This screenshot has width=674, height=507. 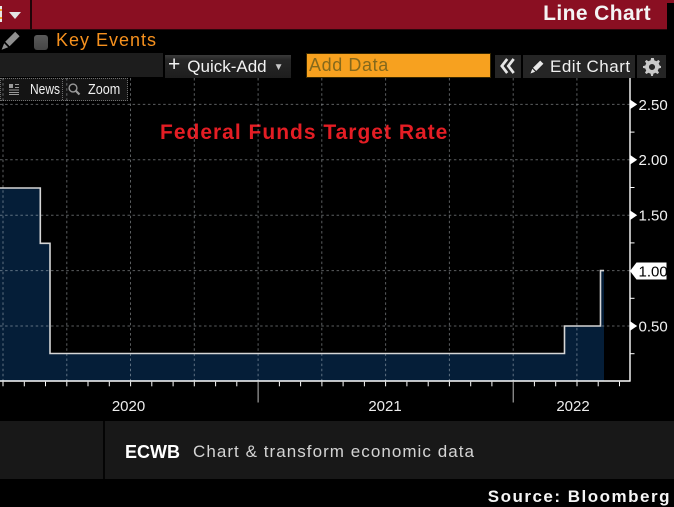 I want to click on svg-text: 2.50, so click(x=653, y=105).